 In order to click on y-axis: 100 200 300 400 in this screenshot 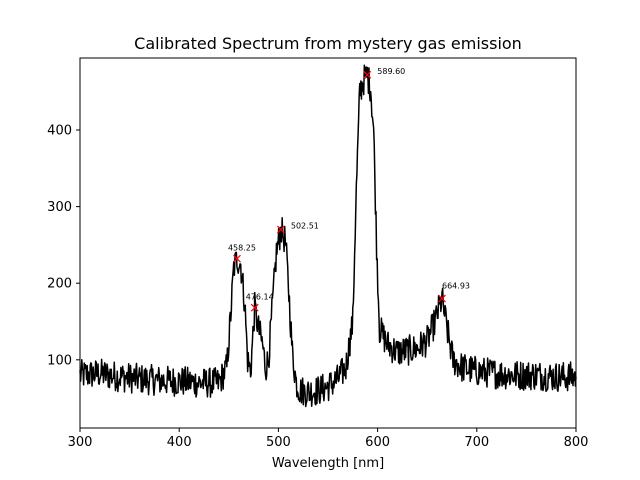, I will do `click(63, 246)`.